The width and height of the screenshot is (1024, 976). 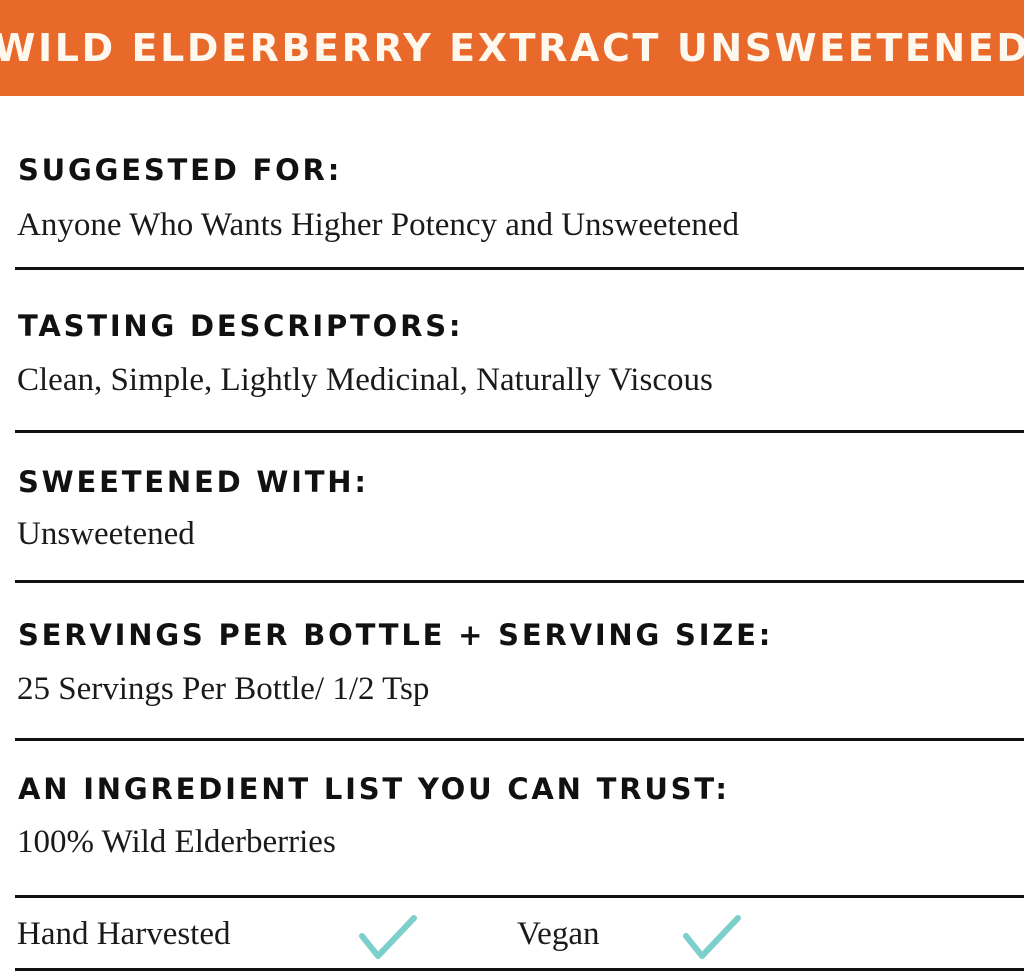 I want to click on product-title: WILD ELDERBERRY EXTRACT UNSWEETENED, so click(x=512, y=48).